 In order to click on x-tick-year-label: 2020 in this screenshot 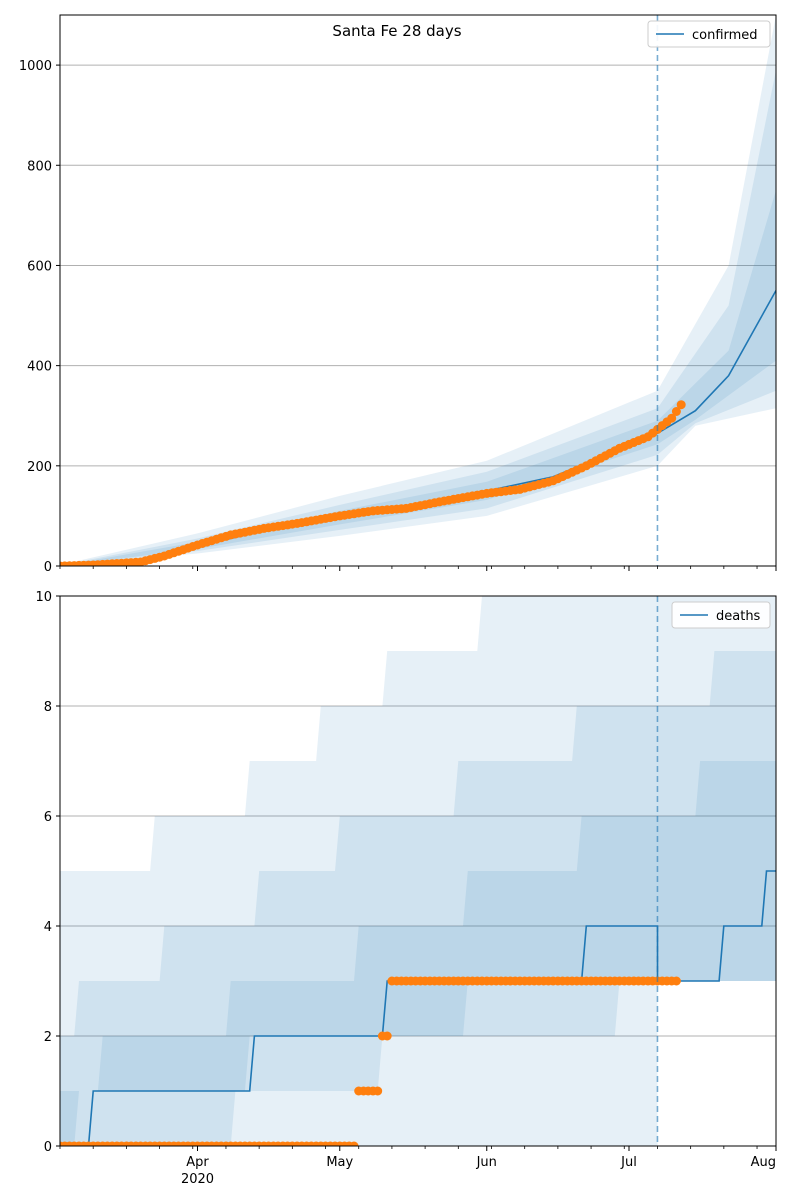, I will do `click(197, 1179)`.